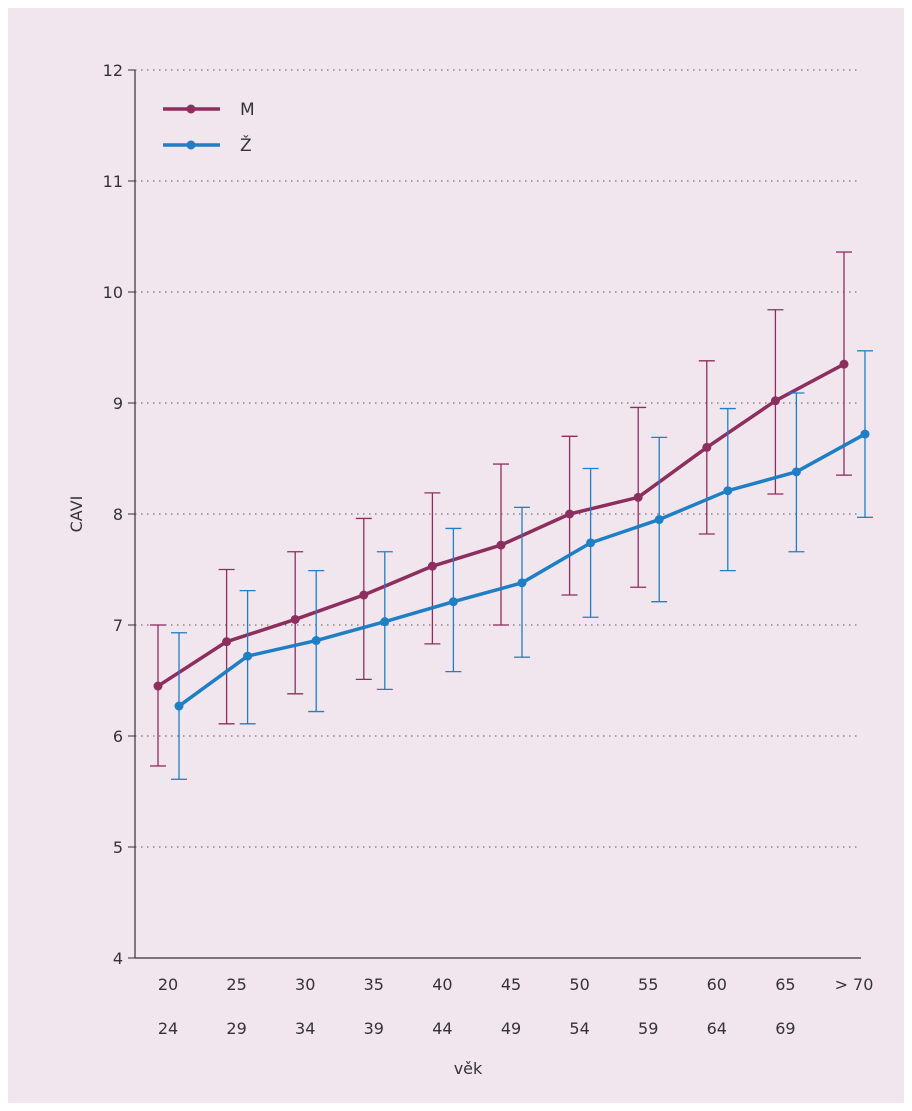 Image resolution: width=912 pixels, height=1111 pixels. I want to click on y-tick-label: 11, so click(113, 181).